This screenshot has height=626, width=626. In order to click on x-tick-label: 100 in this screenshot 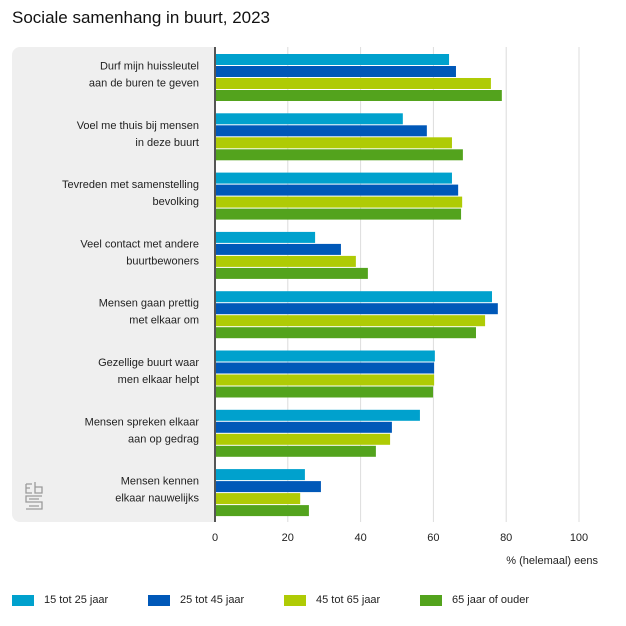, I will do `click(579, 538)`.